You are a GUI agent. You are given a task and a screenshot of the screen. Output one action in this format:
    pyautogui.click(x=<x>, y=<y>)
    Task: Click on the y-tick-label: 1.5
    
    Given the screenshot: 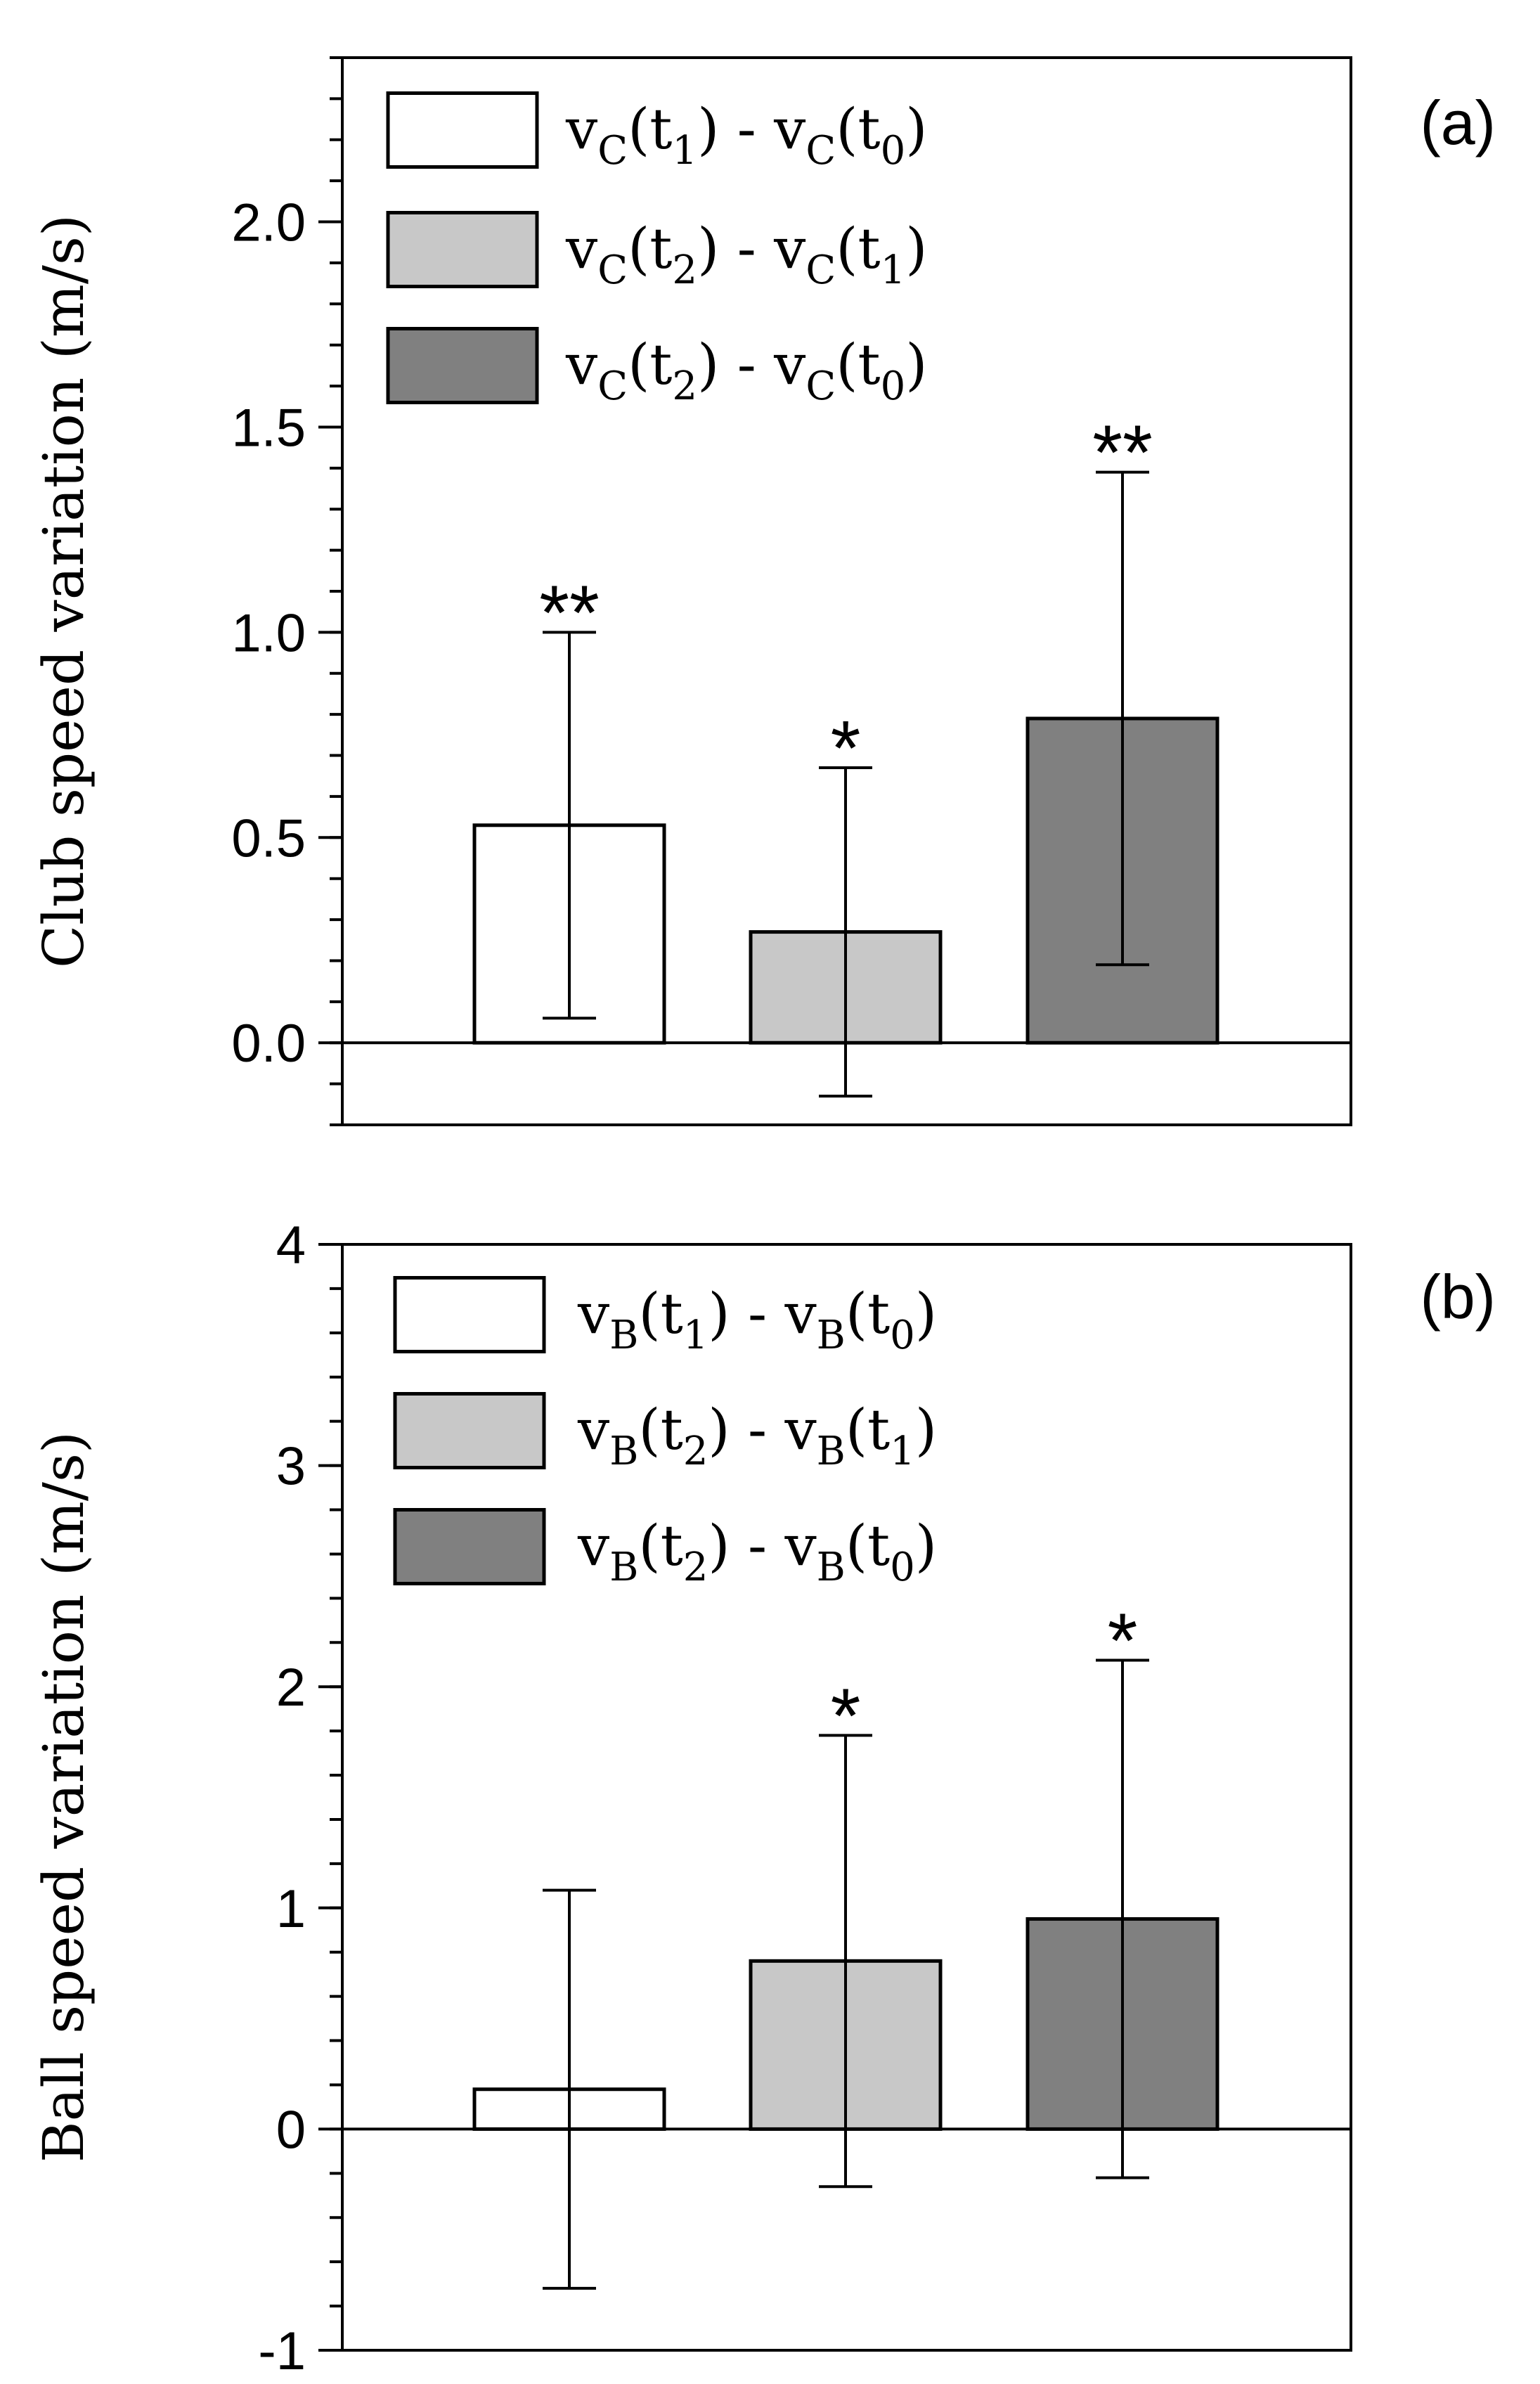 What is the action you would take?
    pyautogui.click(x=268, y=428)
    